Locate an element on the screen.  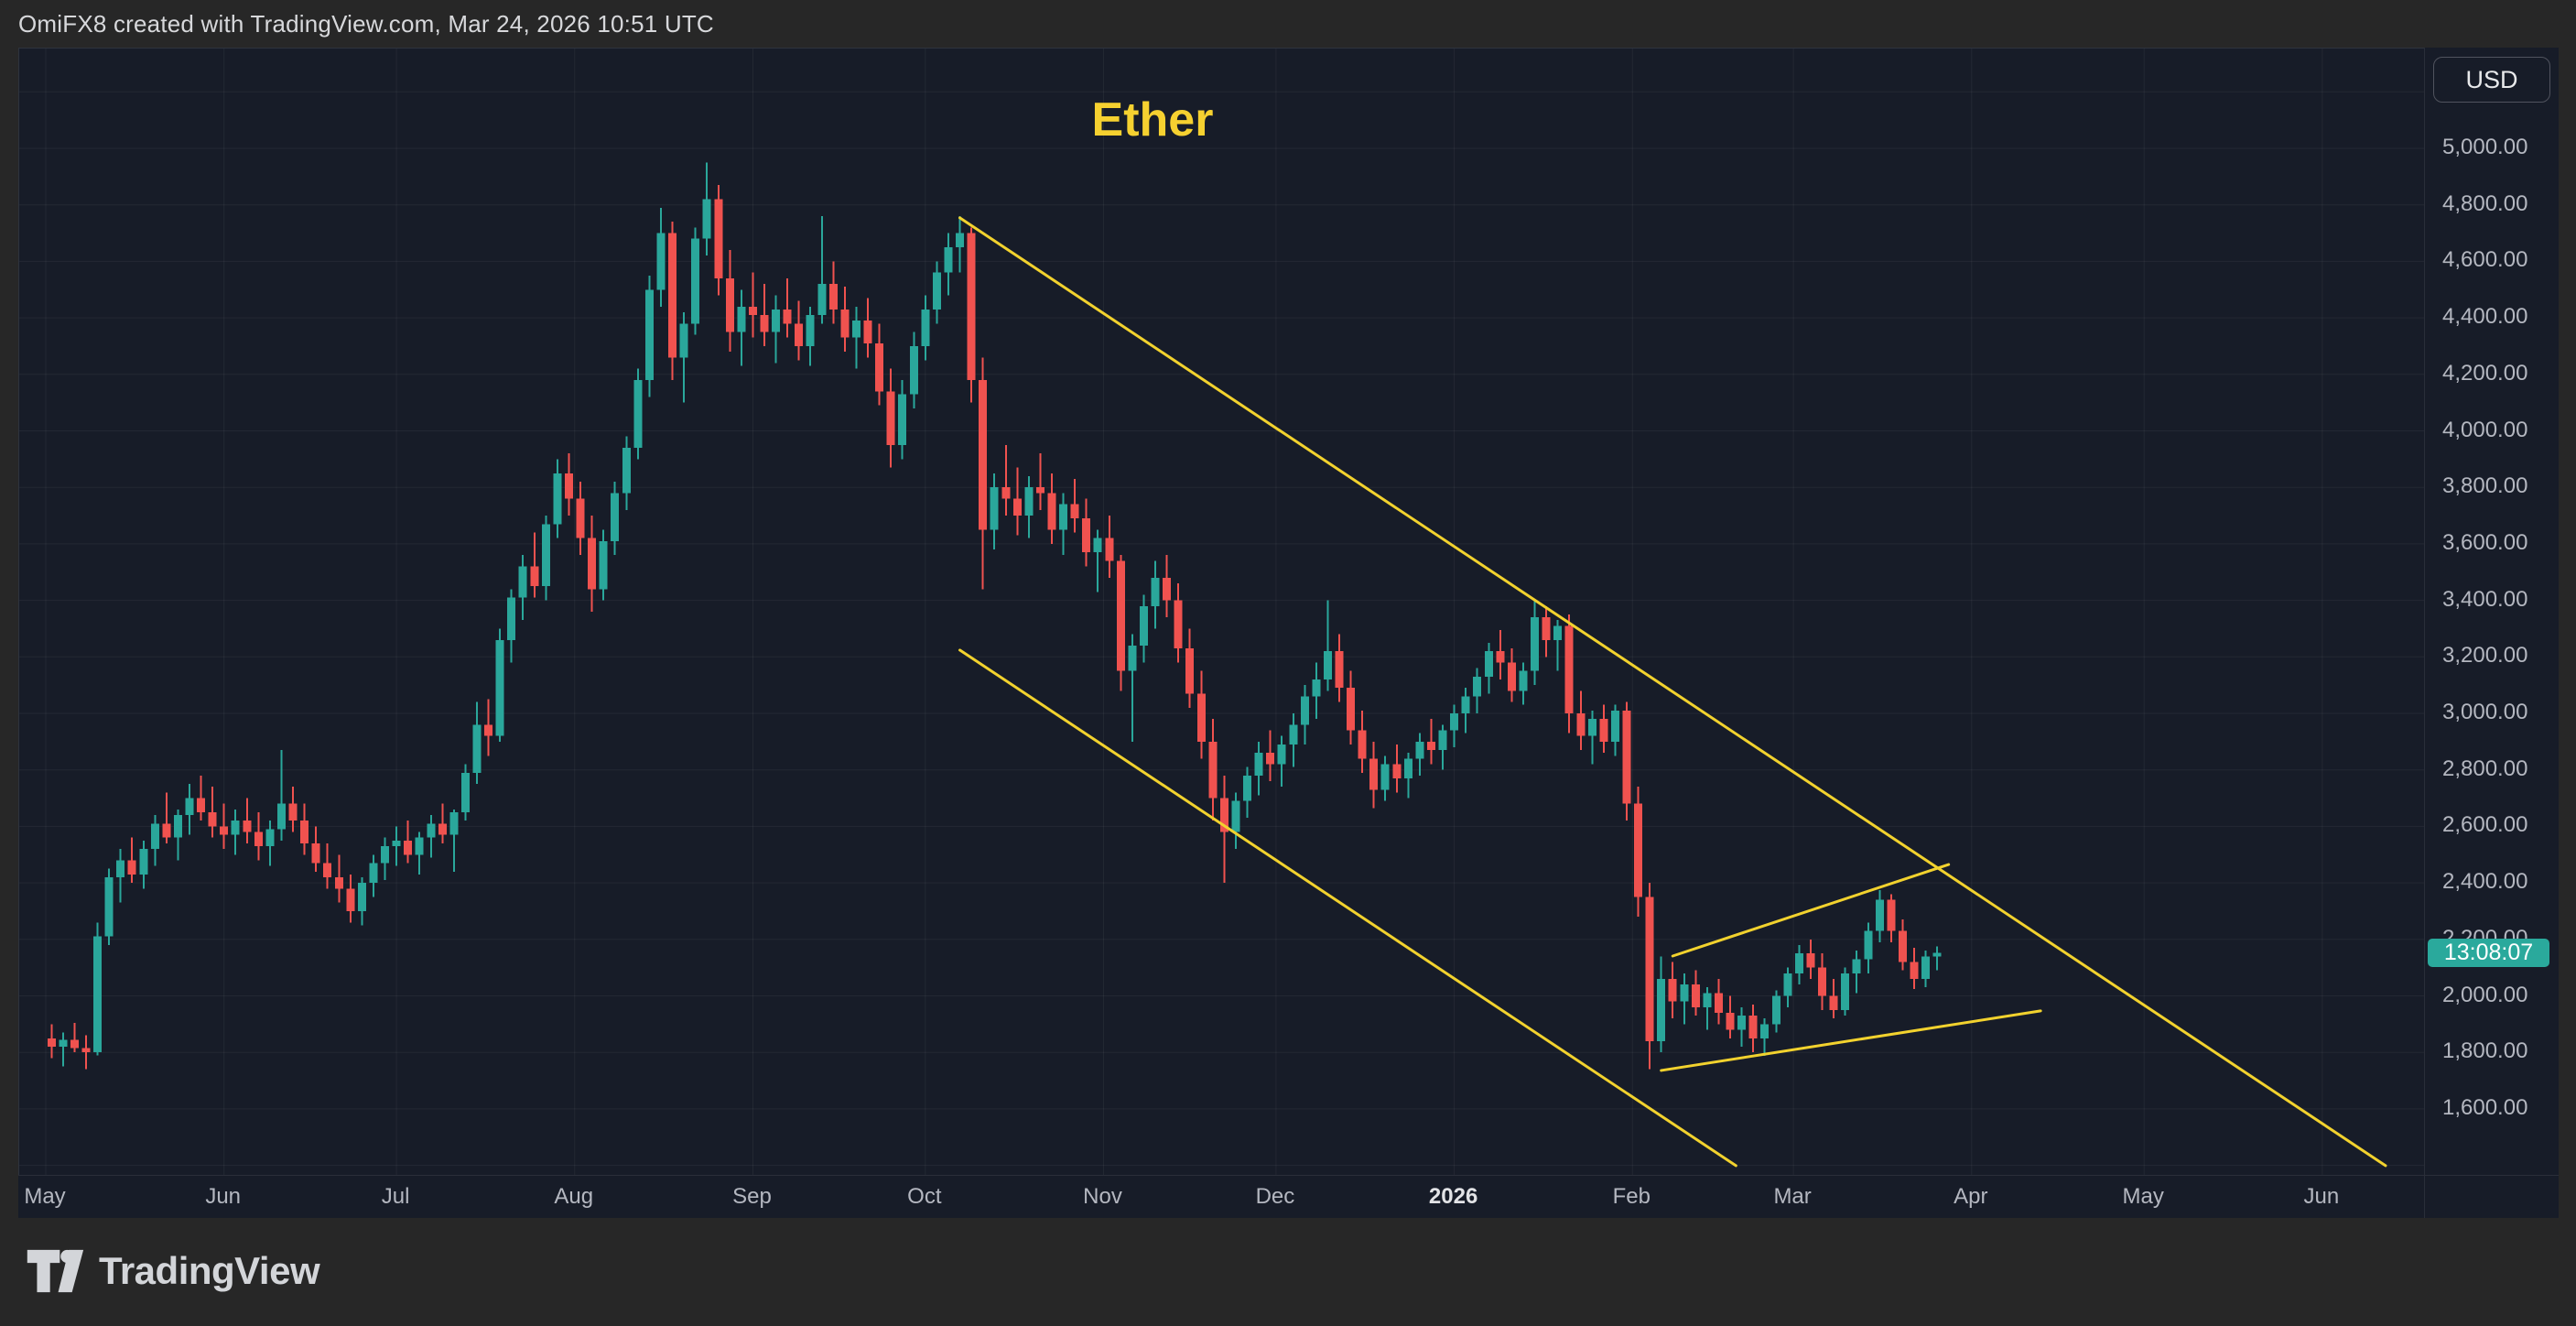
time-axis-label: Mar is located at coordinates (1793, 1196).